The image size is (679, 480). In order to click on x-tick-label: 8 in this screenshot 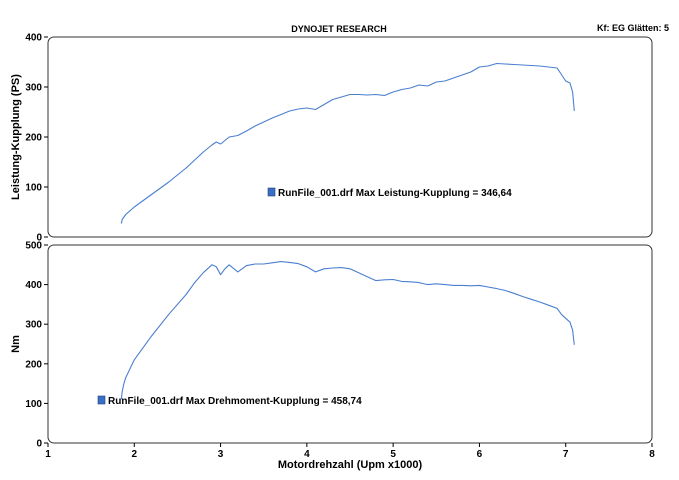, I will do `click(652, 454)`.